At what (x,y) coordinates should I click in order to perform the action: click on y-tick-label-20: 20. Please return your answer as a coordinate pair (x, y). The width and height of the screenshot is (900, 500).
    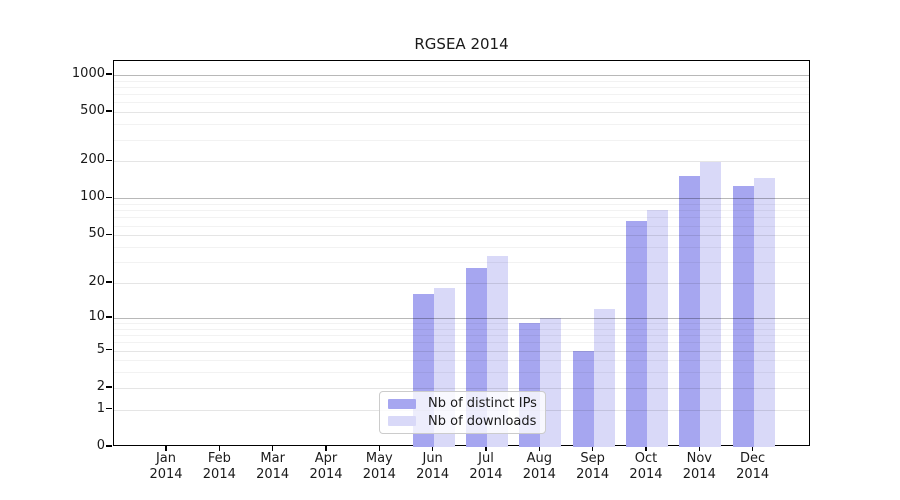
    Looking at the image, I should click on (96, 282).